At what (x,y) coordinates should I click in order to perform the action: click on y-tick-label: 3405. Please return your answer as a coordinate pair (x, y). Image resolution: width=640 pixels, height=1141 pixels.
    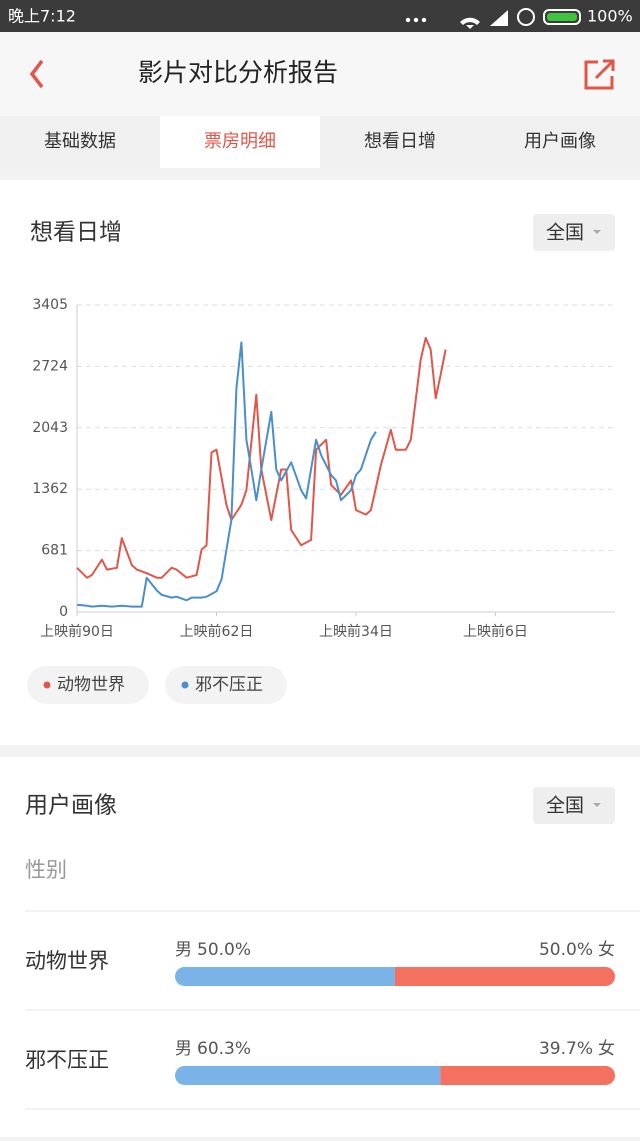
    Looking at the image, I should click on (50, 305).